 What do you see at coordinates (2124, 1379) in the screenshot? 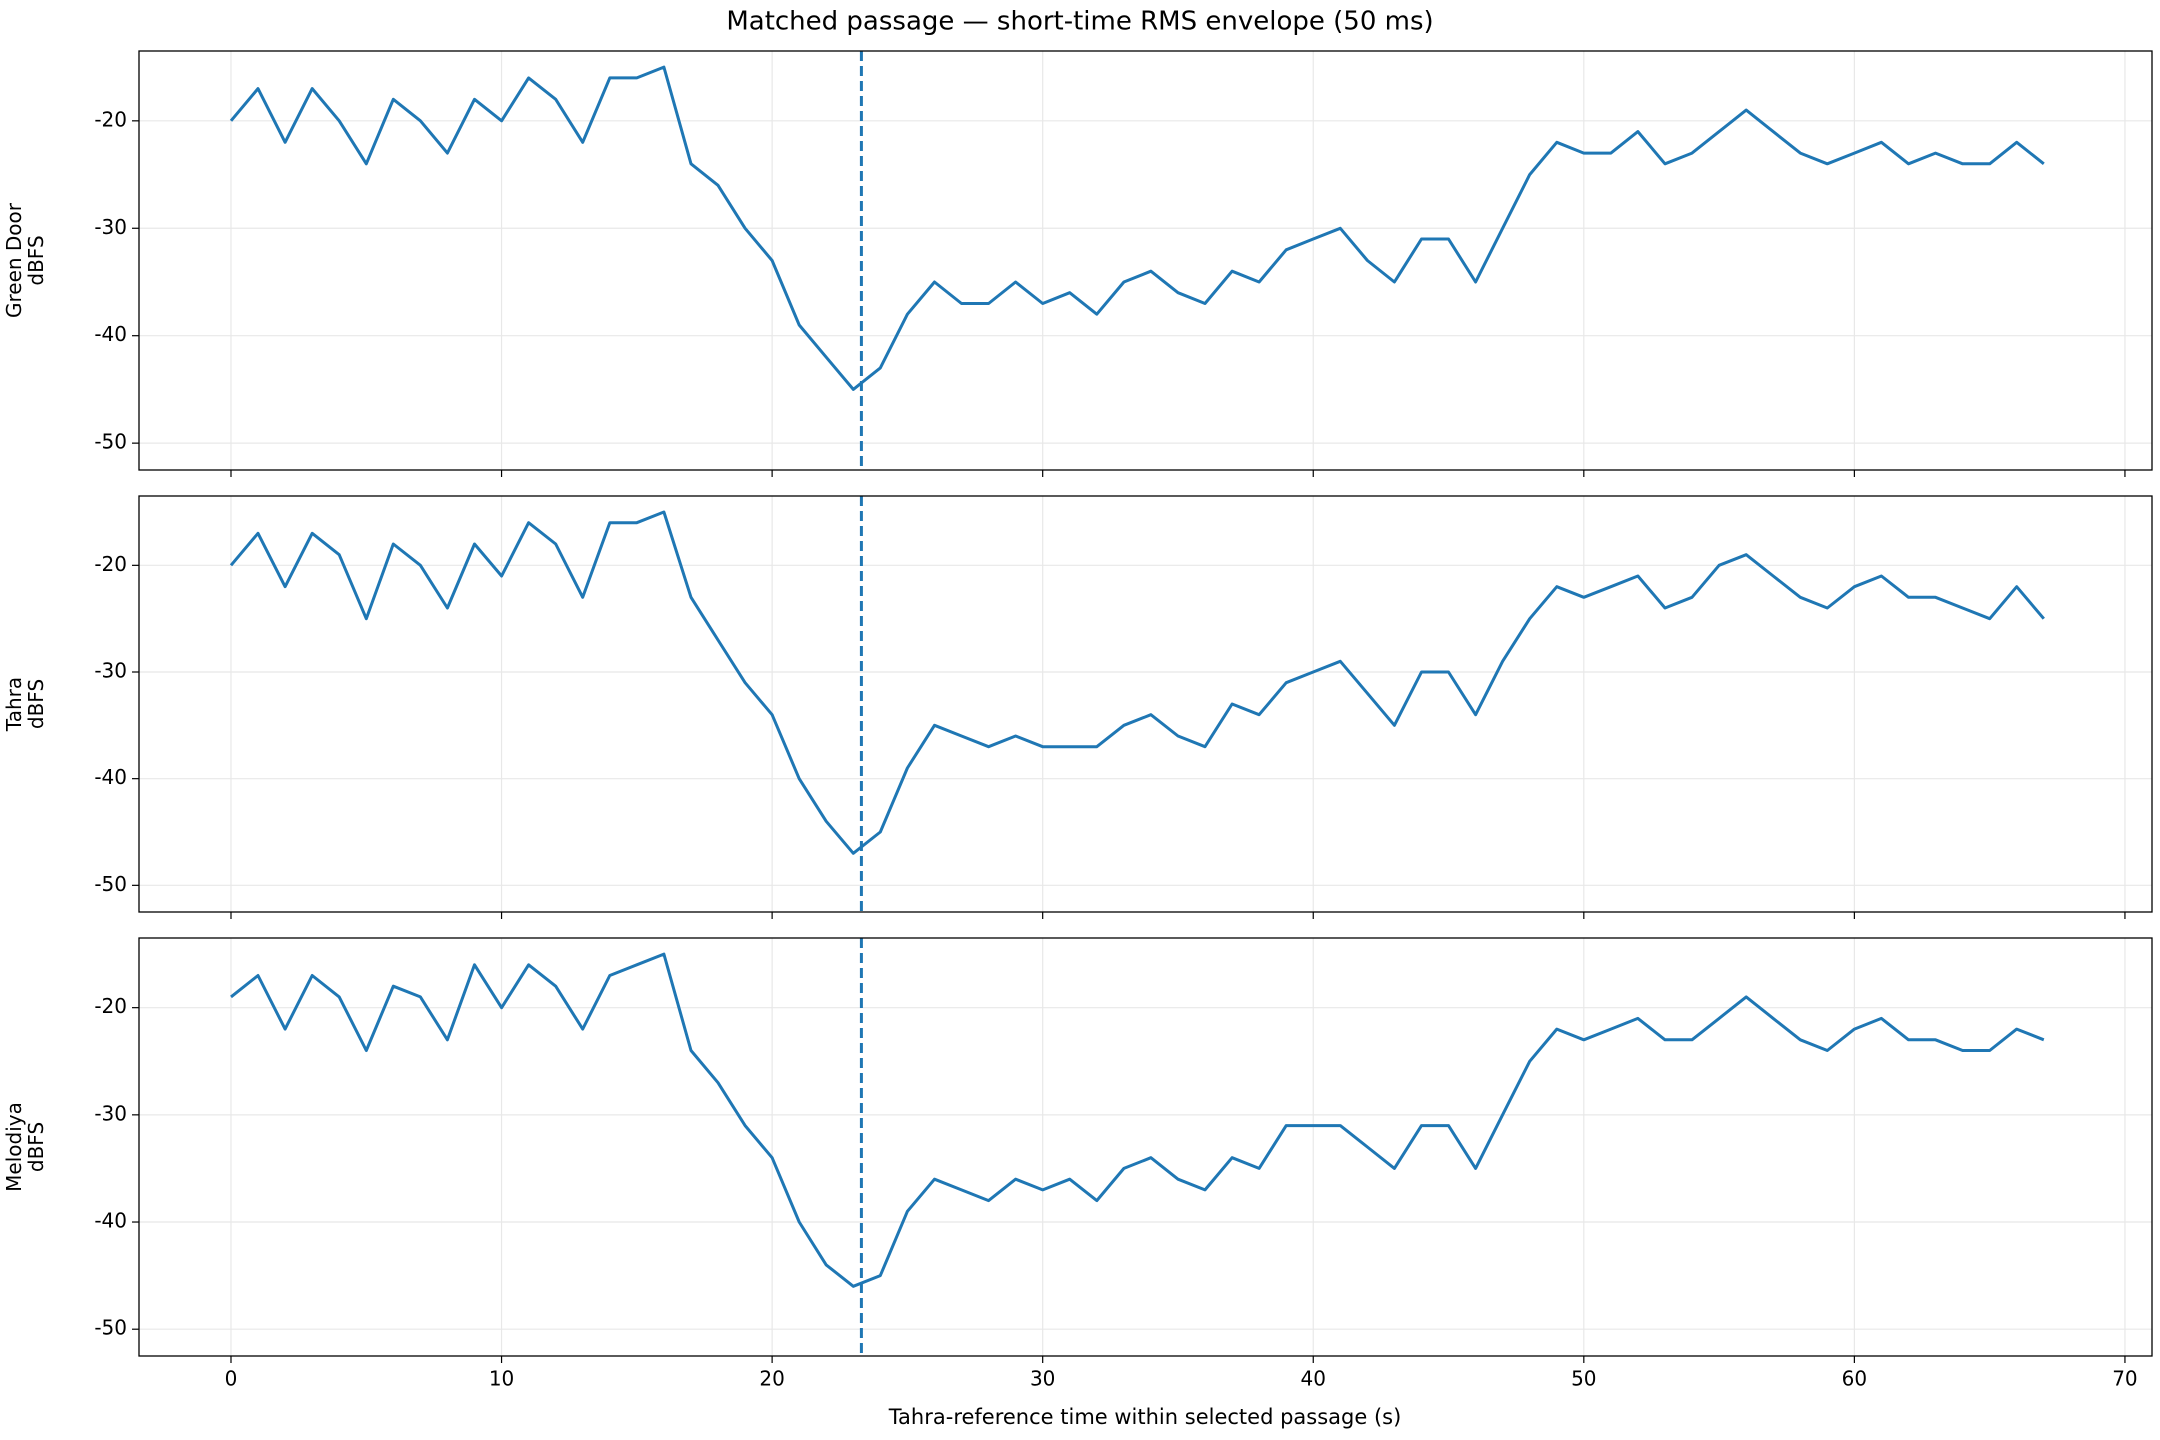
I see `x-tick-label: 70` at bounding box center [2124, 1379].